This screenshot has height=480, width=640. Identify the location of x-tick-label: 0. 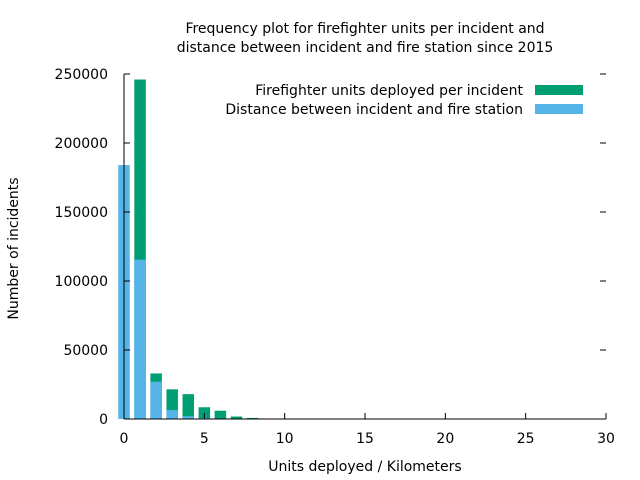
(124, 439).